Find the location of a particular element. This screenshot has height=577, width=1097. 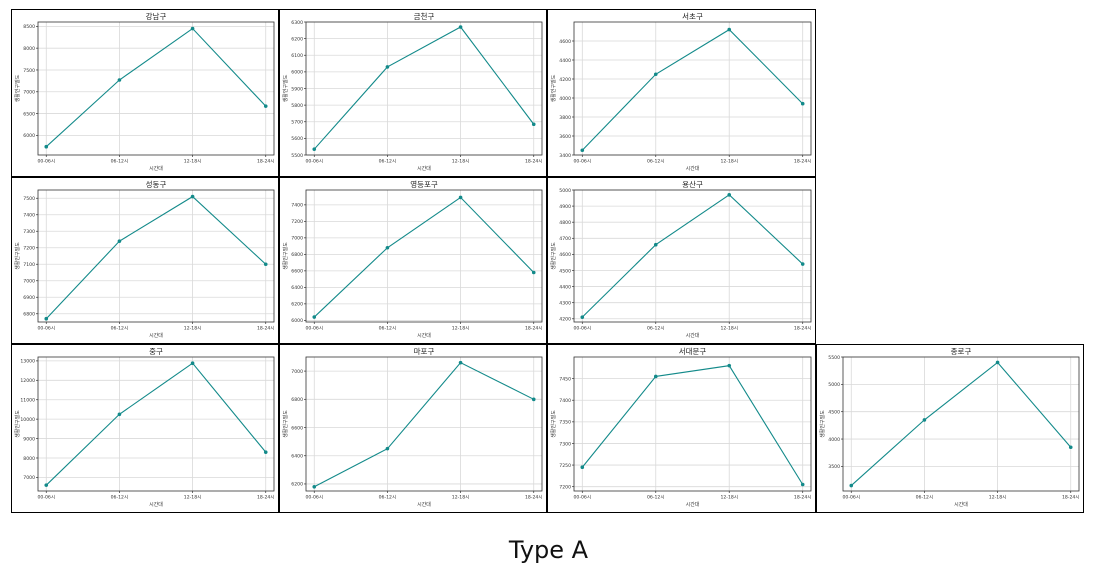

y-tick-label: 4300 is located at coordinates (565, 303).